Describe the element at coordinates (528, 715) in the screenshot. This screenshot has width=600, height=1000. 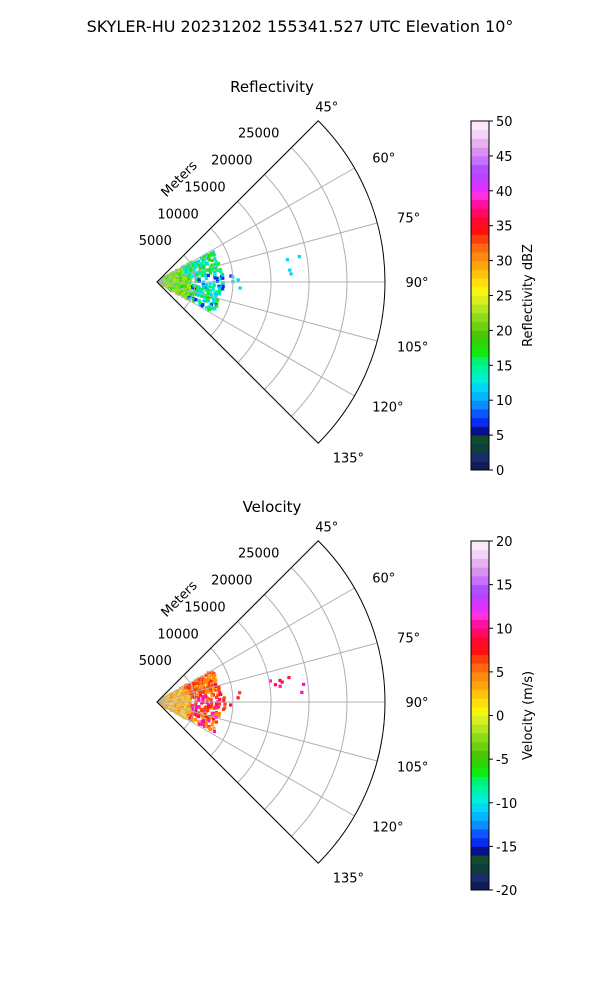
I see `colorbar-label: Velocity (m/s)` at that location.